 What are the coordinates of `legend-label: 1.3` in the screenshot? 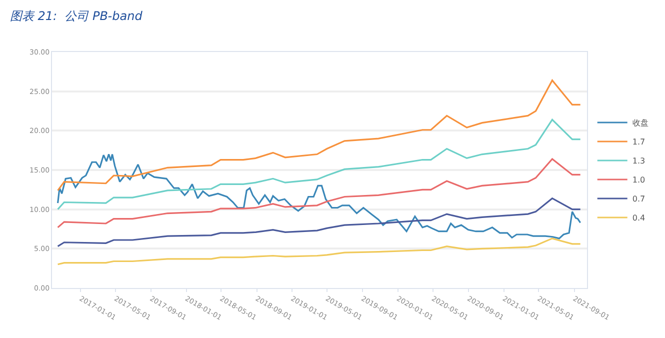 It's located at (639, 161).